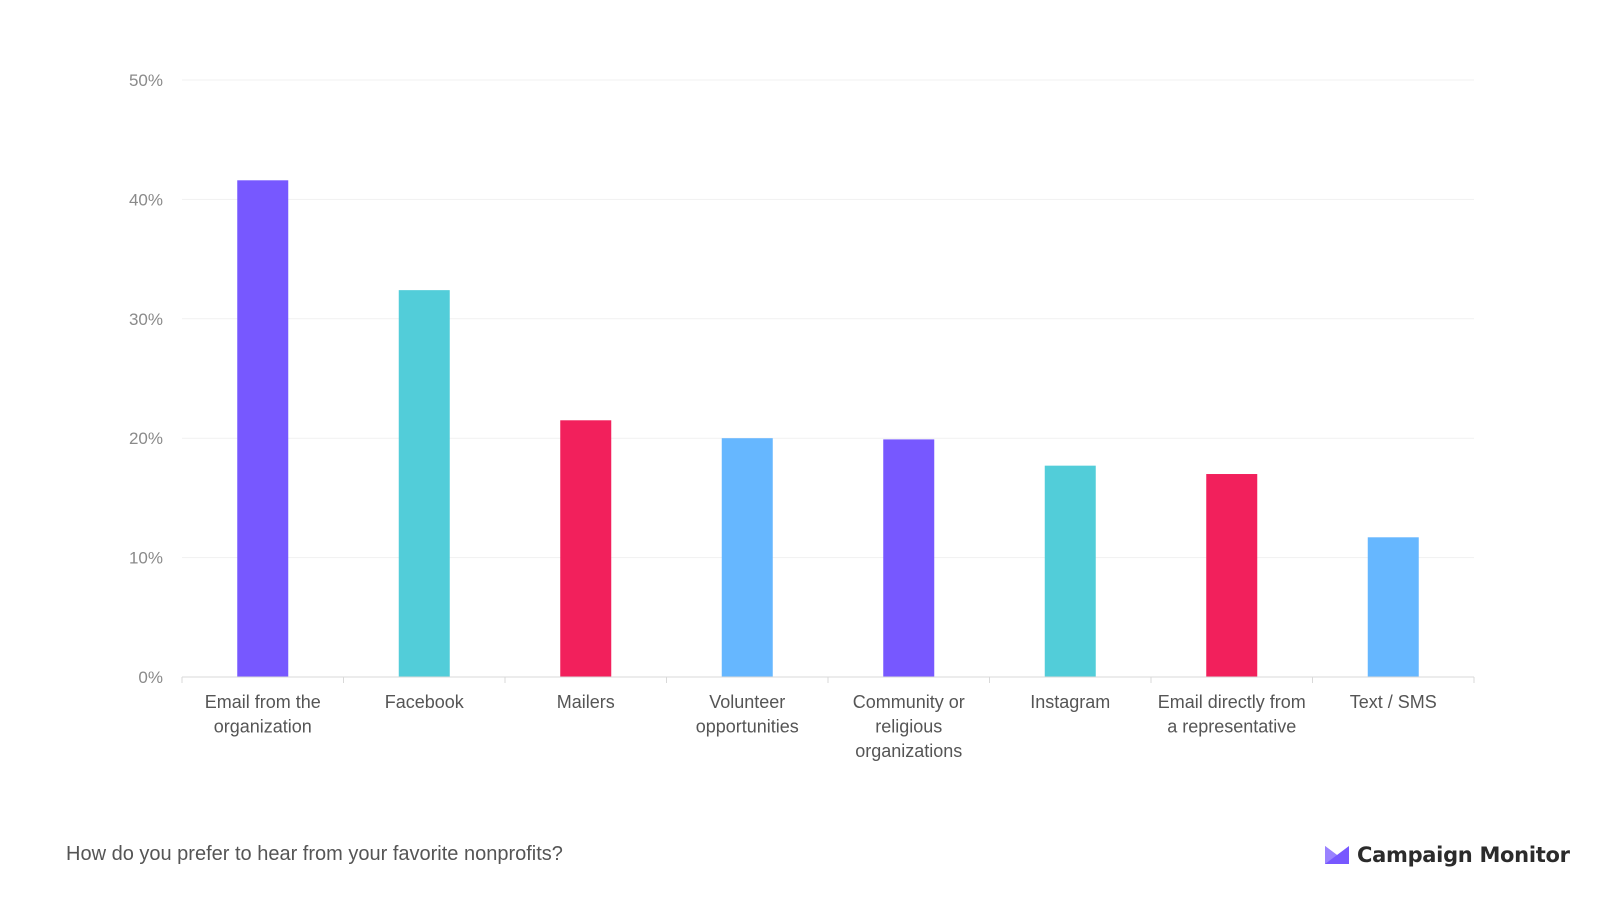 This screenshot has width=1600, height=900. What do you see at coordinates (146, 199) in the screenshot?
I see `y-tick-label: 40%` at bounding box center [146, 199].